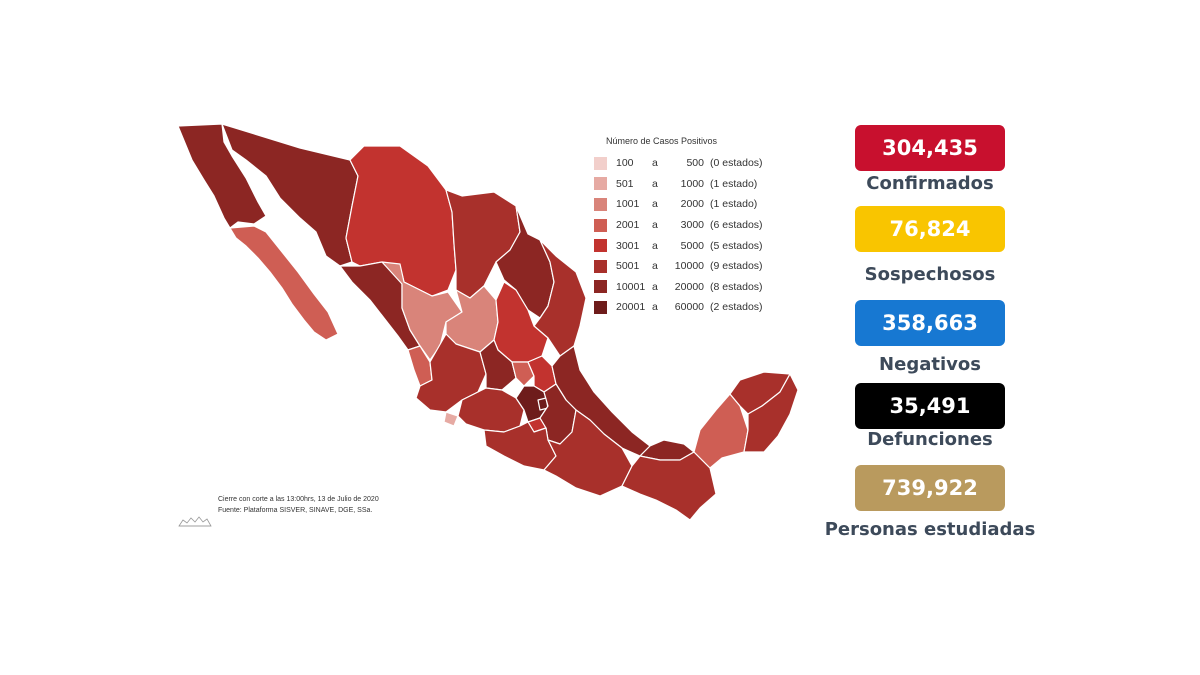  Describe the element at coordinates (689, 286) in the screenshot. I see `legend-max: 20000` at that location.